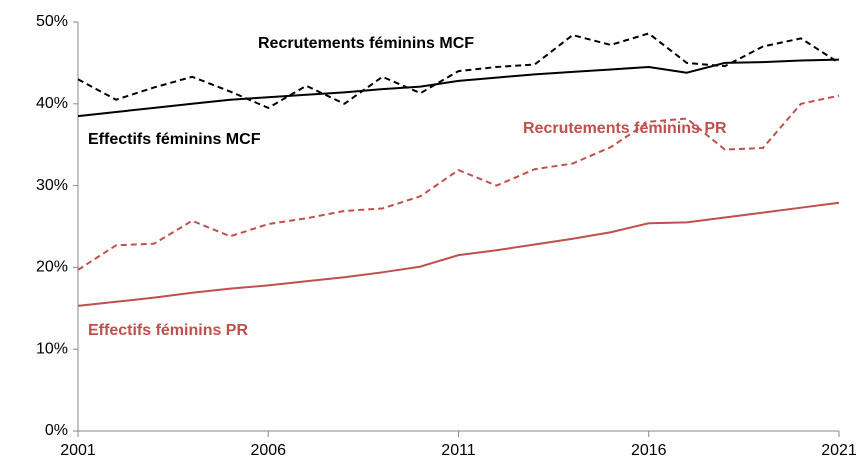 Image resolution: width=866 pixels, height=466 pixels. I want to click on y-tick-label: 50%, so click(52, 21).